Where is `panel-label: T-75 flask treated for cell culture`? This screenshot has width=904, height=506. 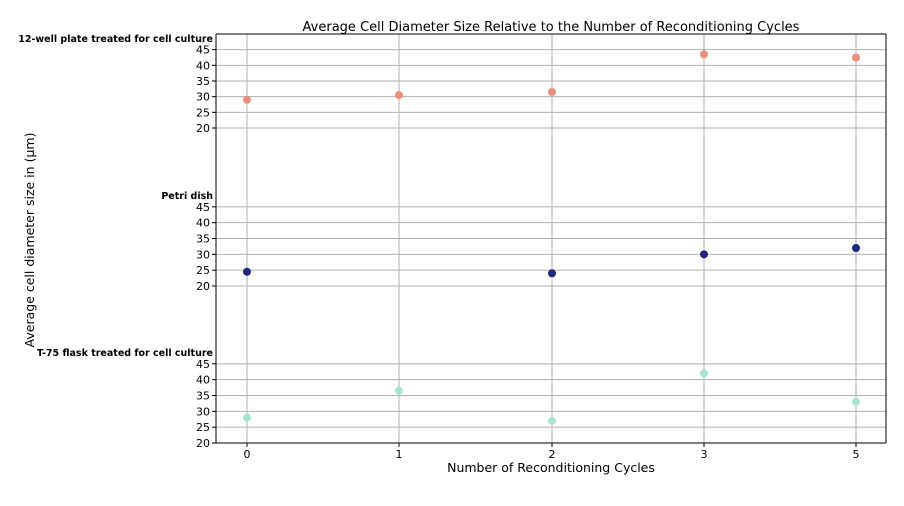 panel-label: T-75 flask treated for cell culture is located at coordinates (125, 353).